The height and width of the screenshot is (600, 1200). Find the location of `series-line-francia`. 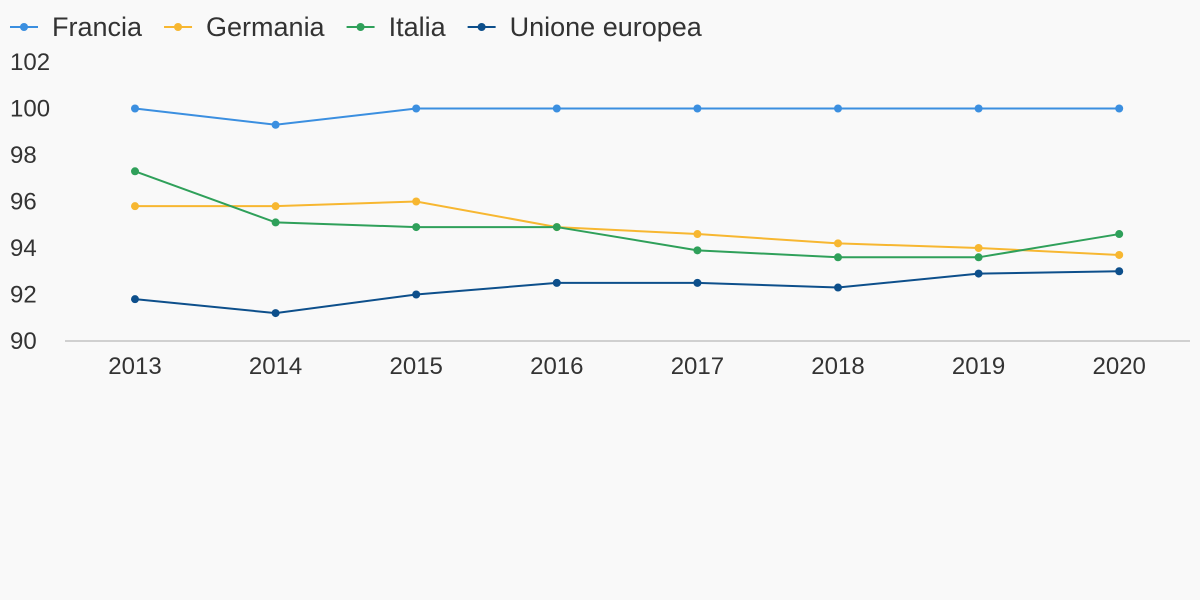

series-line-francia is located at coordinates (627, 116).